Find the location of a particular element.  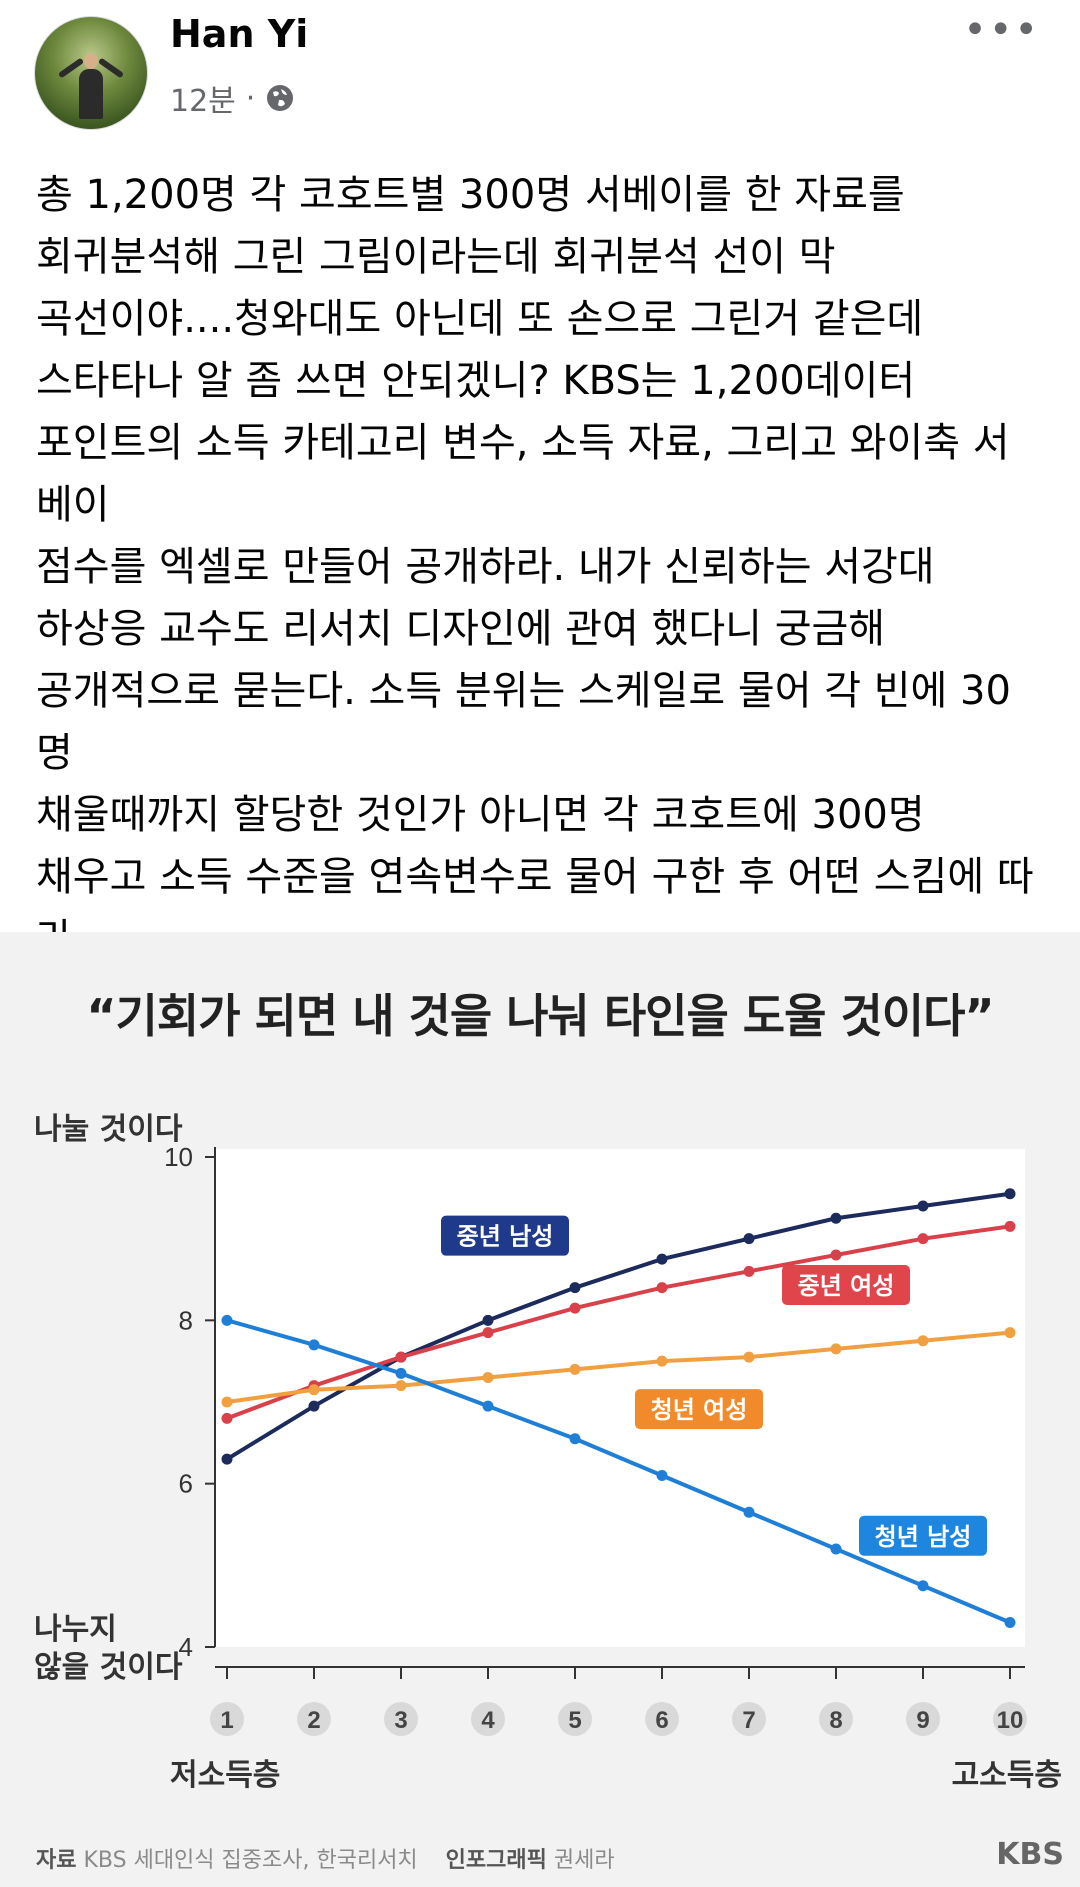

x-label-right: 고소득층 is located at coordinates (1007, 1775).